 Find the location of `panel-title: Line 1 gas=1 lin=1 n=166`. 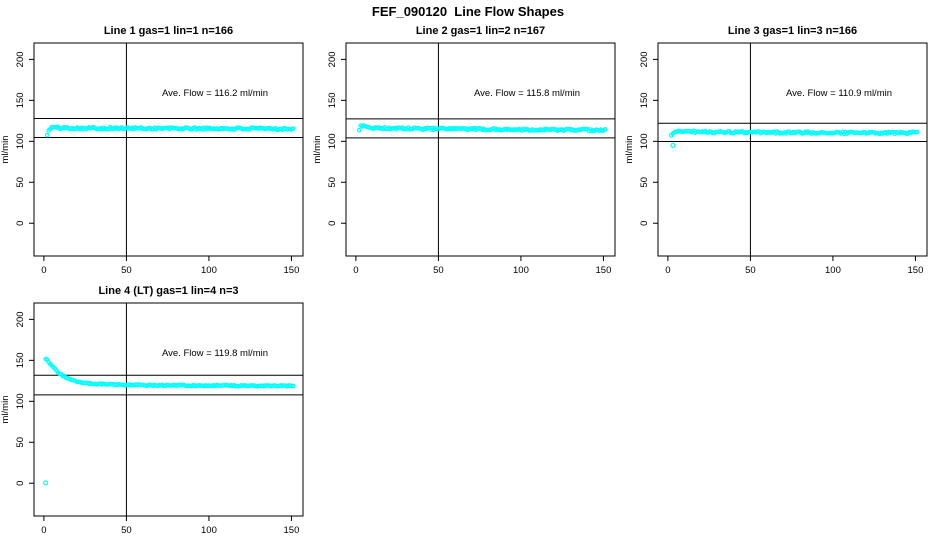

panel-title: Line 1 gas=1 lin=1 n=166 is located at coordinates (168, 31).